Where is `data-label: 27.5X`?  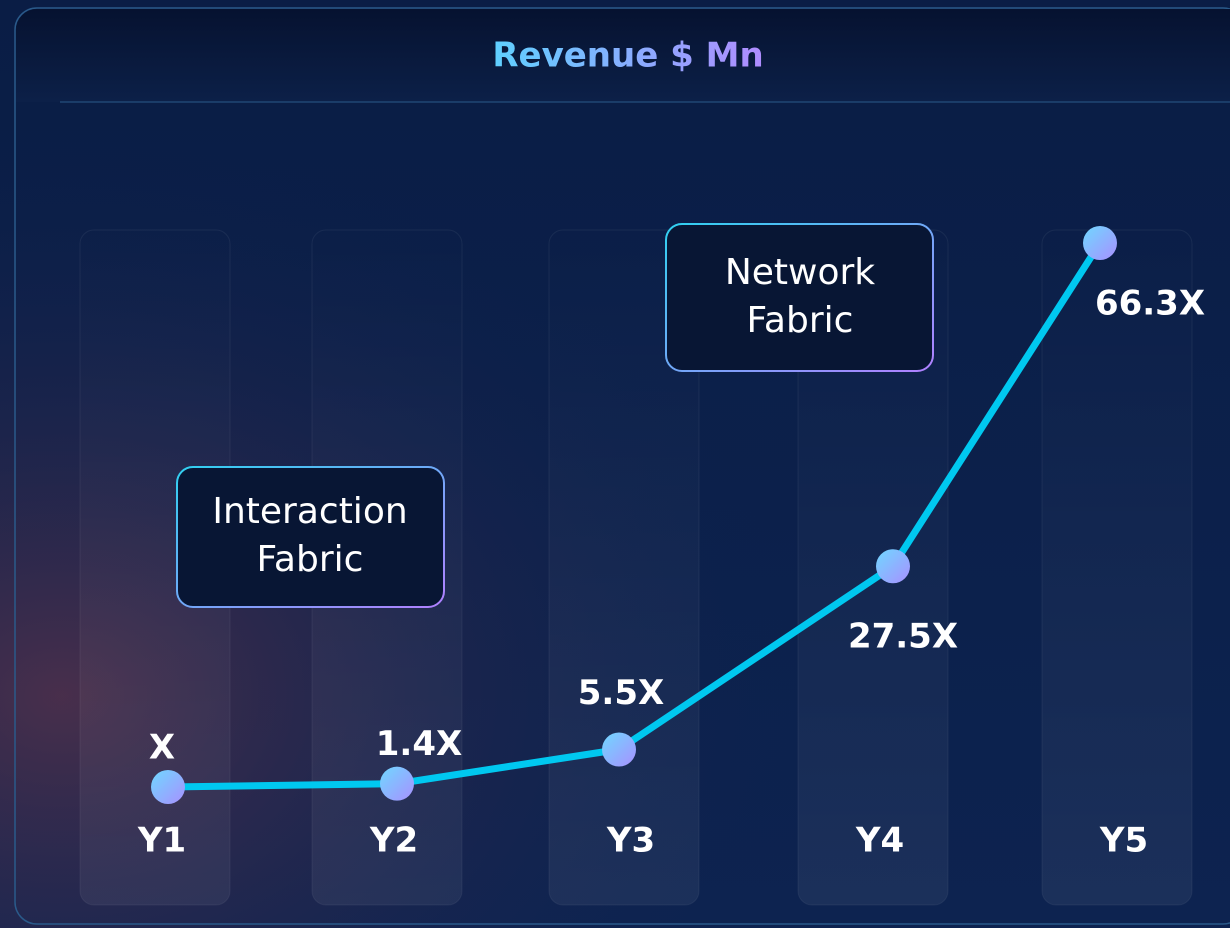 data-label: 27.5X is located at coordinates (903, 637).